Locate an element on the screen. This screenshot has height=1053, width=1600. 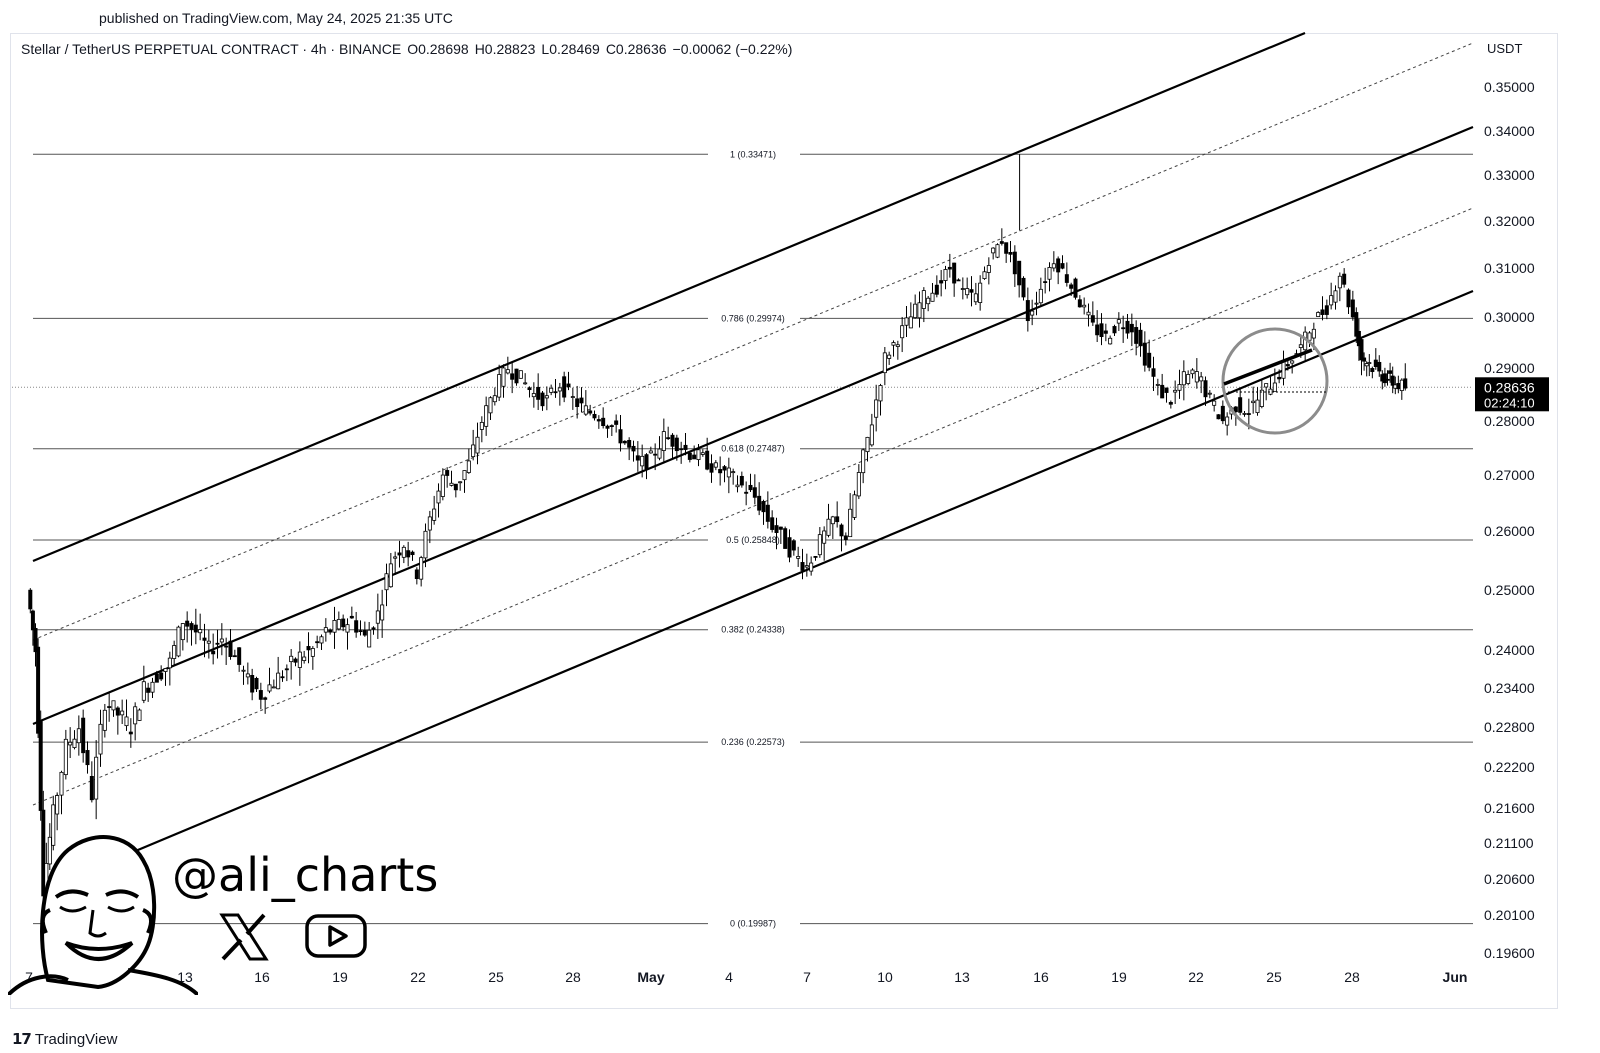
y-tick-label: 0.22200 is located at coordinates (1509, 767).